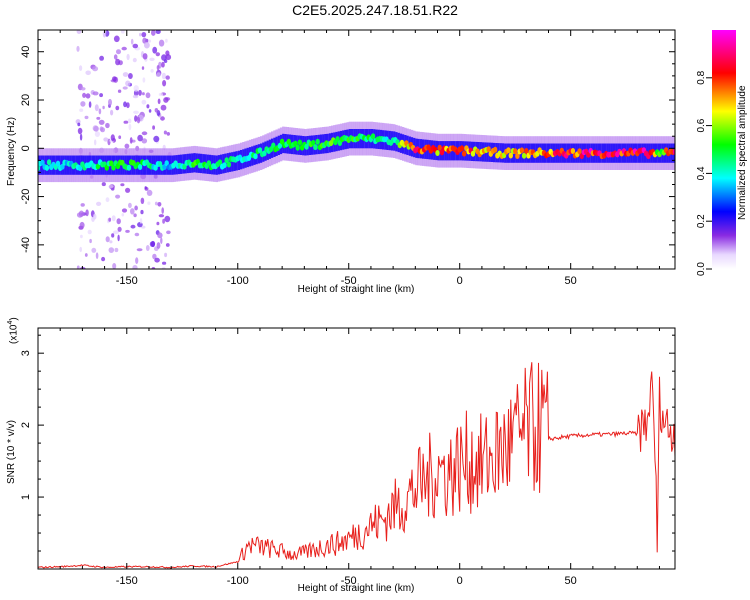 This screenshot has width=750, height=600. What do you see at coordinates (13, 330) in the screenshot?
I see `y-scale-multiplier: (x104)` at bounding box center [13, 330].